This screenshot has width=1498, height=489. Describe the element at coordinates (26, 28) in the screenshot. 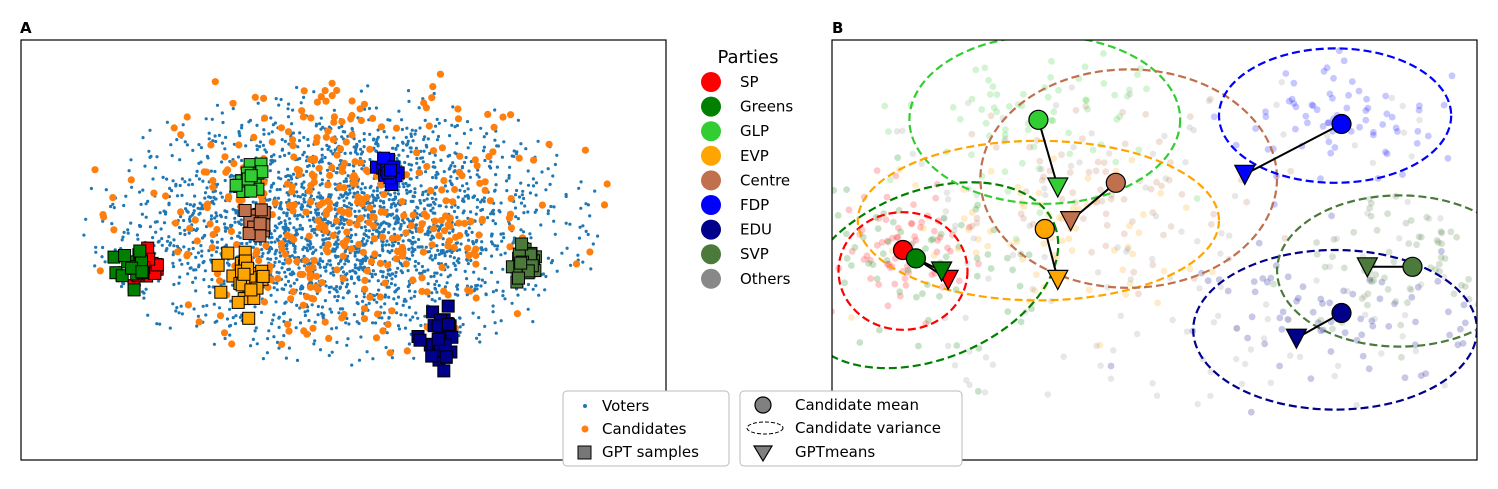

I see `panel-a-label: A` at that location.